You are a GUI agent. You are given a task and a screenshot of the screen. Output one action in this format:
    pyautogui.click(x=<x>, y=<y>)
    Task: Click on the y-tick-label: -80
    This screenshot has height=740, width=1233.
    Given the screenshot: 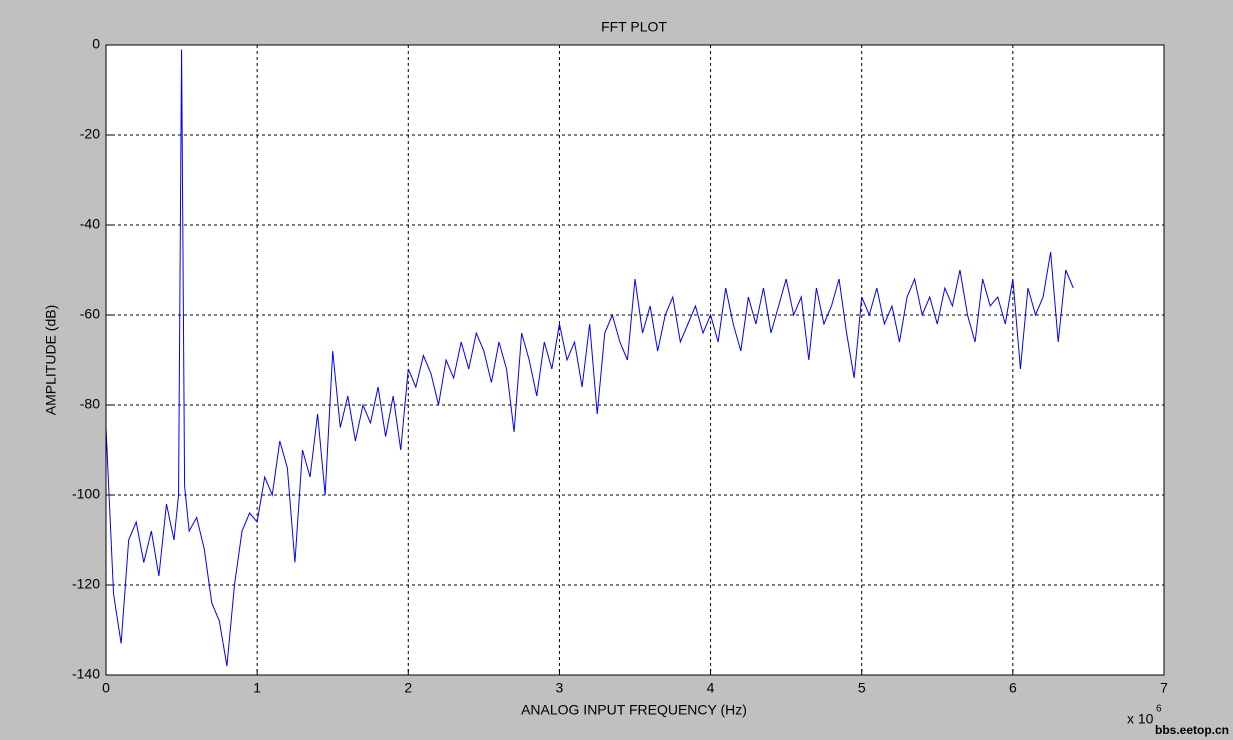 What is the action you would take?
    pyautogui.click(x=90, y=404)
    